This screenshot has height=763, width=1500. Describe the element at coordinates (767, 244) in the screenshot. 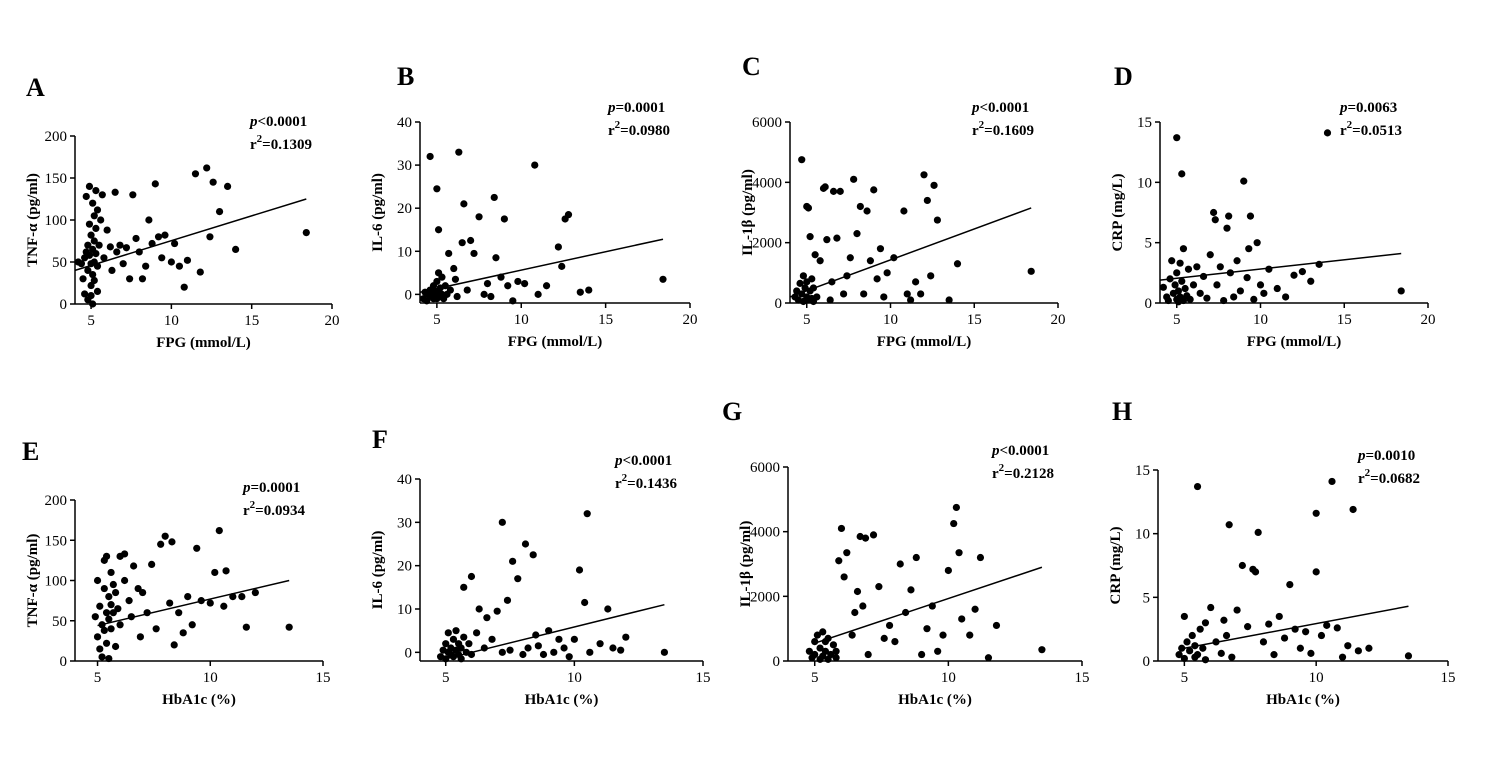

I see `y-tick-label: 2000` at that location.